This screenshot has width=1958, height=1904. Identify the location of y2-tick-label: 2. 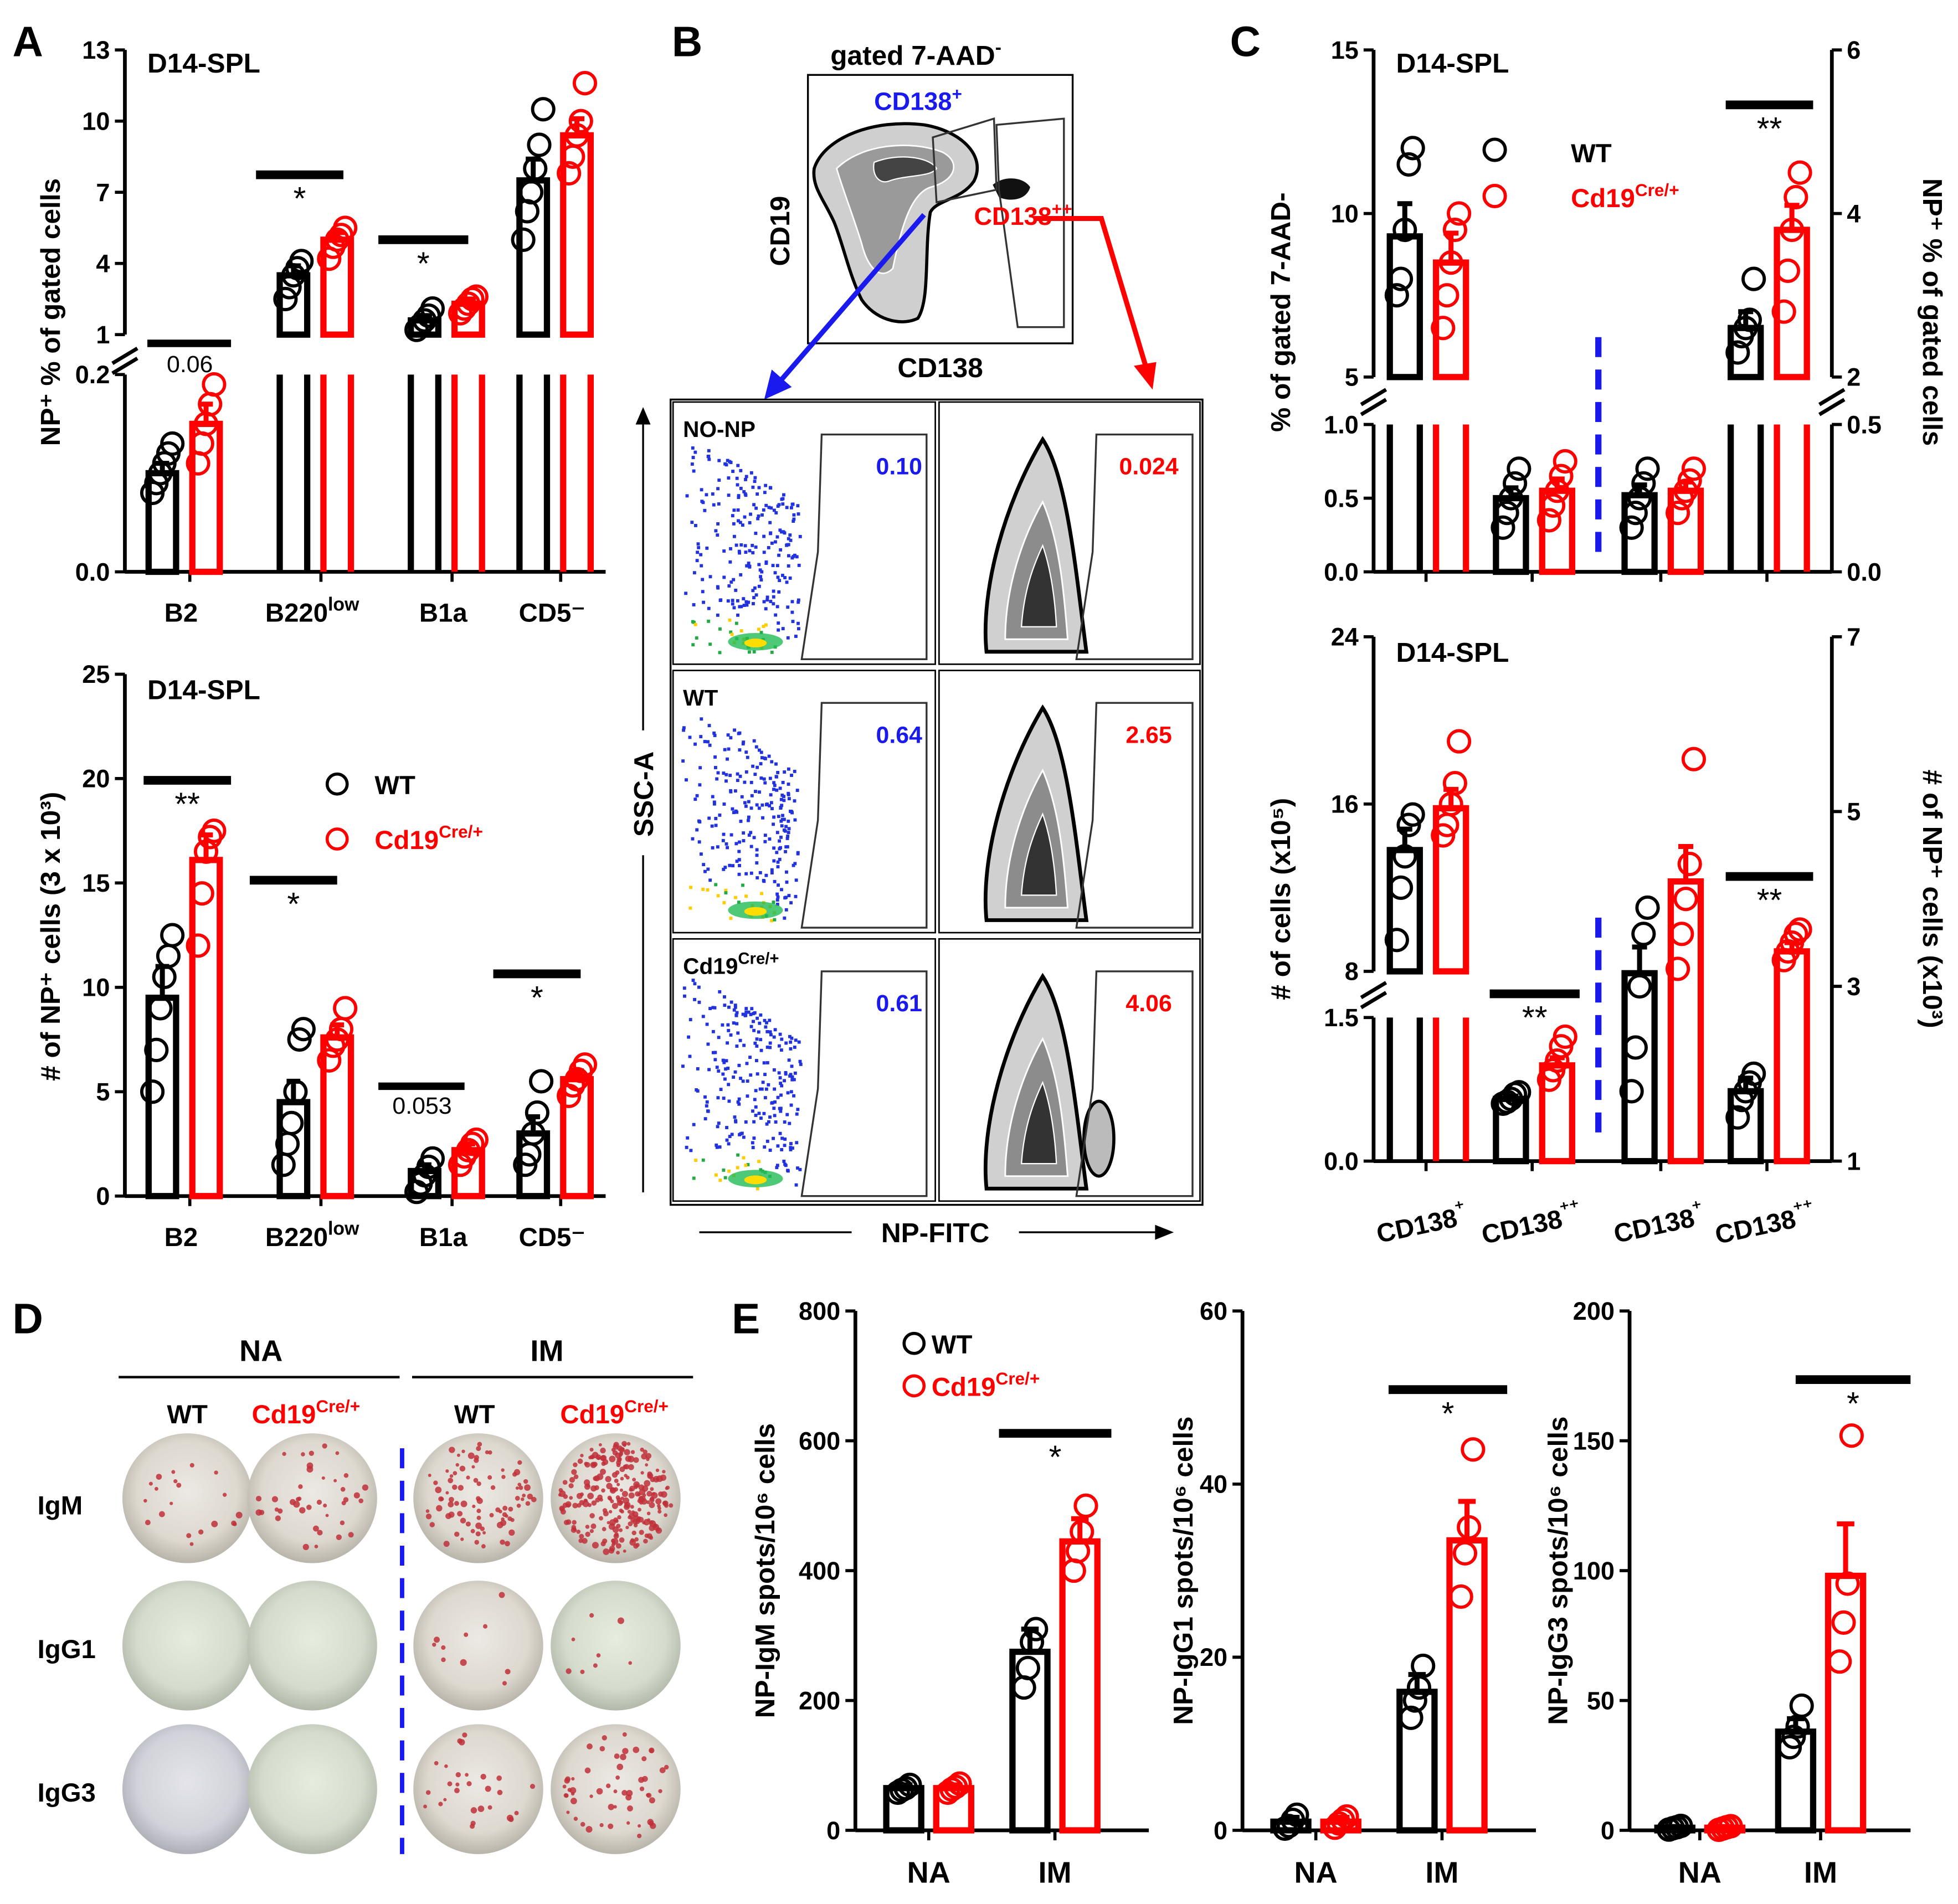
(1854, 377).